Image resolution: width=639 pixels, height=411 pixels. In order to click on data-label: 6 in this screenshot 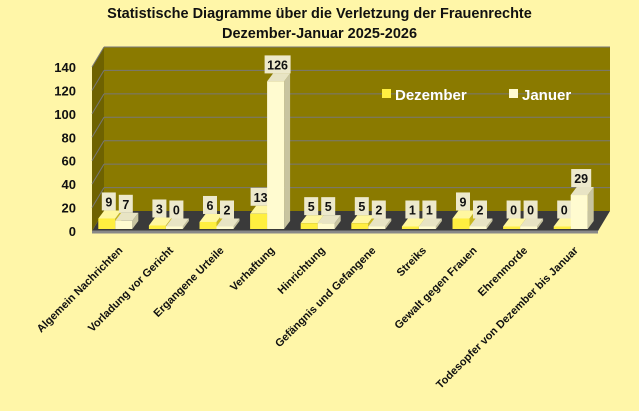, I will do `click(210, 206)`.